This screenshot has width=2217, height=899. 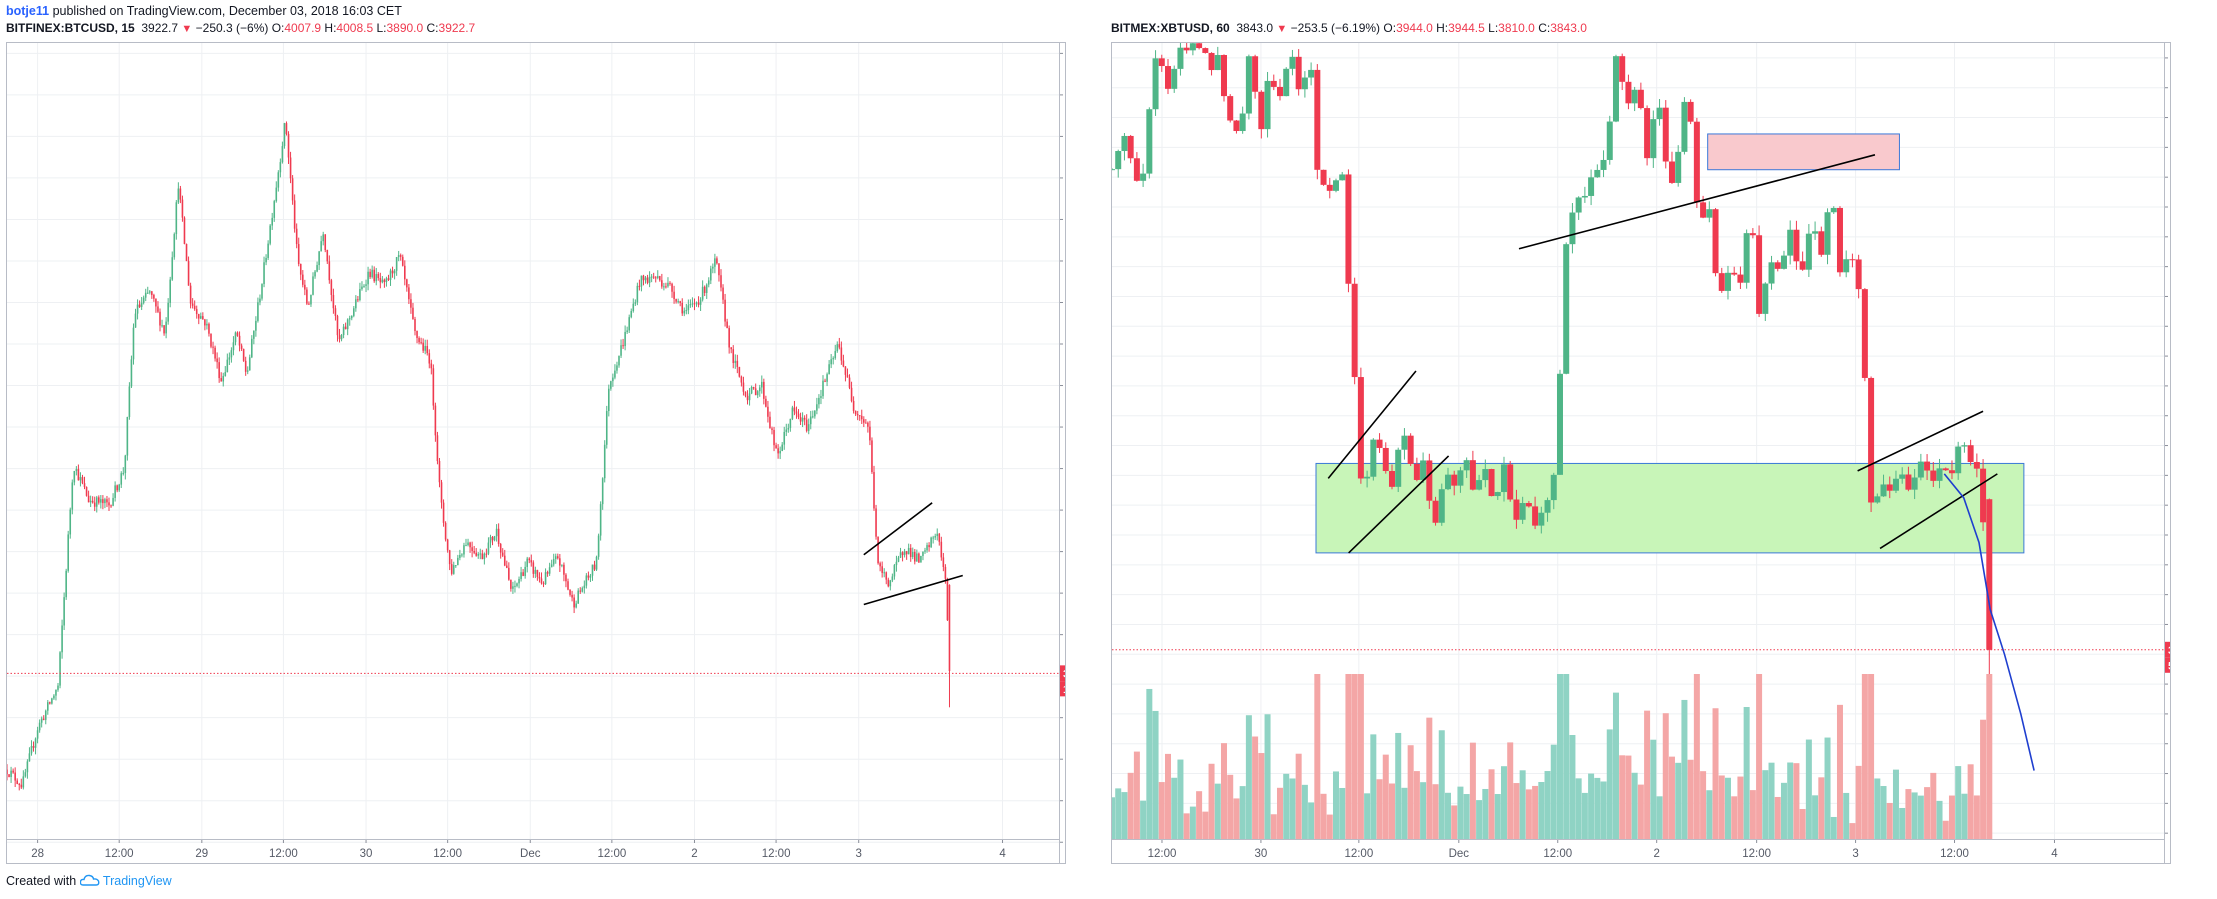 I want to click on author-link: botje11, so click(x=28, y=11).